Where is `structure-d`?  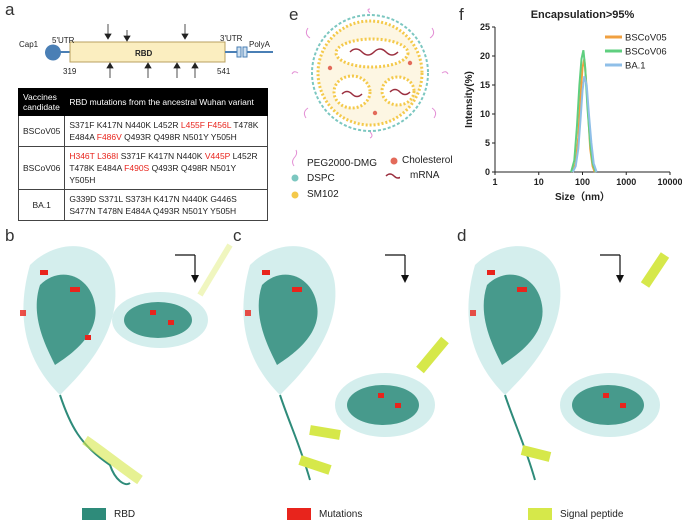 structure-d is located at coordinates (569, 363).